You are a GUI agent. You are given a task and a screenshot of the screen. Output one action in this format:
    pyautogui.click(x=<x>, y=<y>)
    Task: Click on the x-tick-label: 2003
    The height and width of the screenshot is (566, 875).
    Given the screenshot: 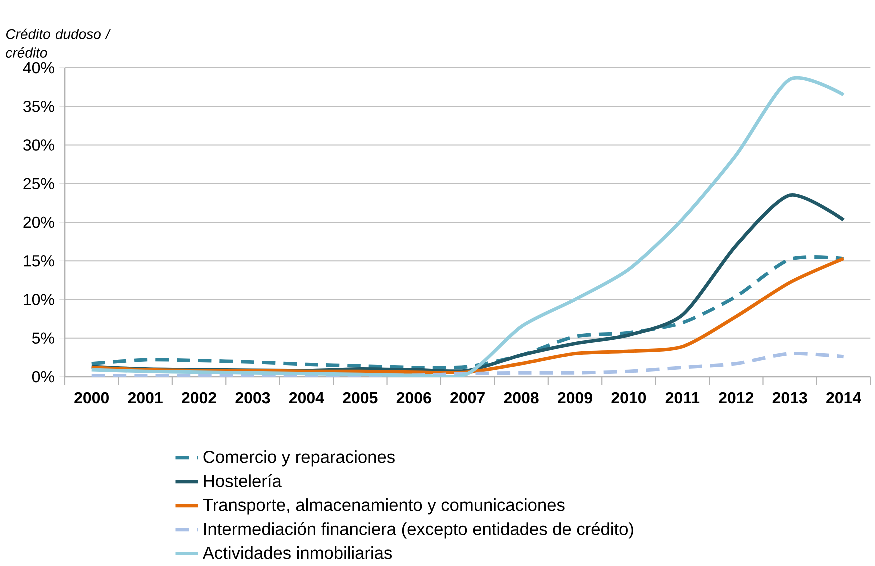 What is the action you would take?
    pyautogui.click(x=253, y=398)
    